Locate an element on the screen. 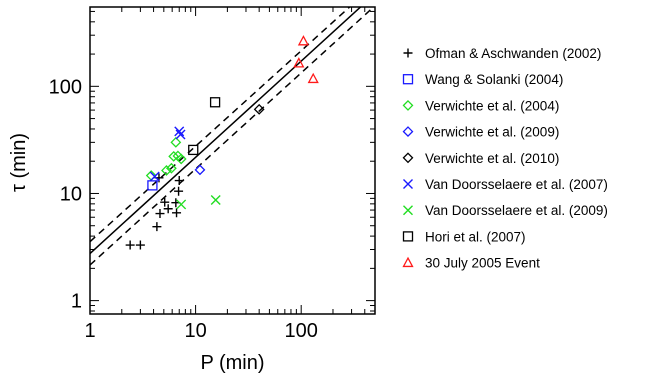 The width and height of the screenshot is (645, 376). y-tick-label-0: 1 is located at coordinates (76, 302).